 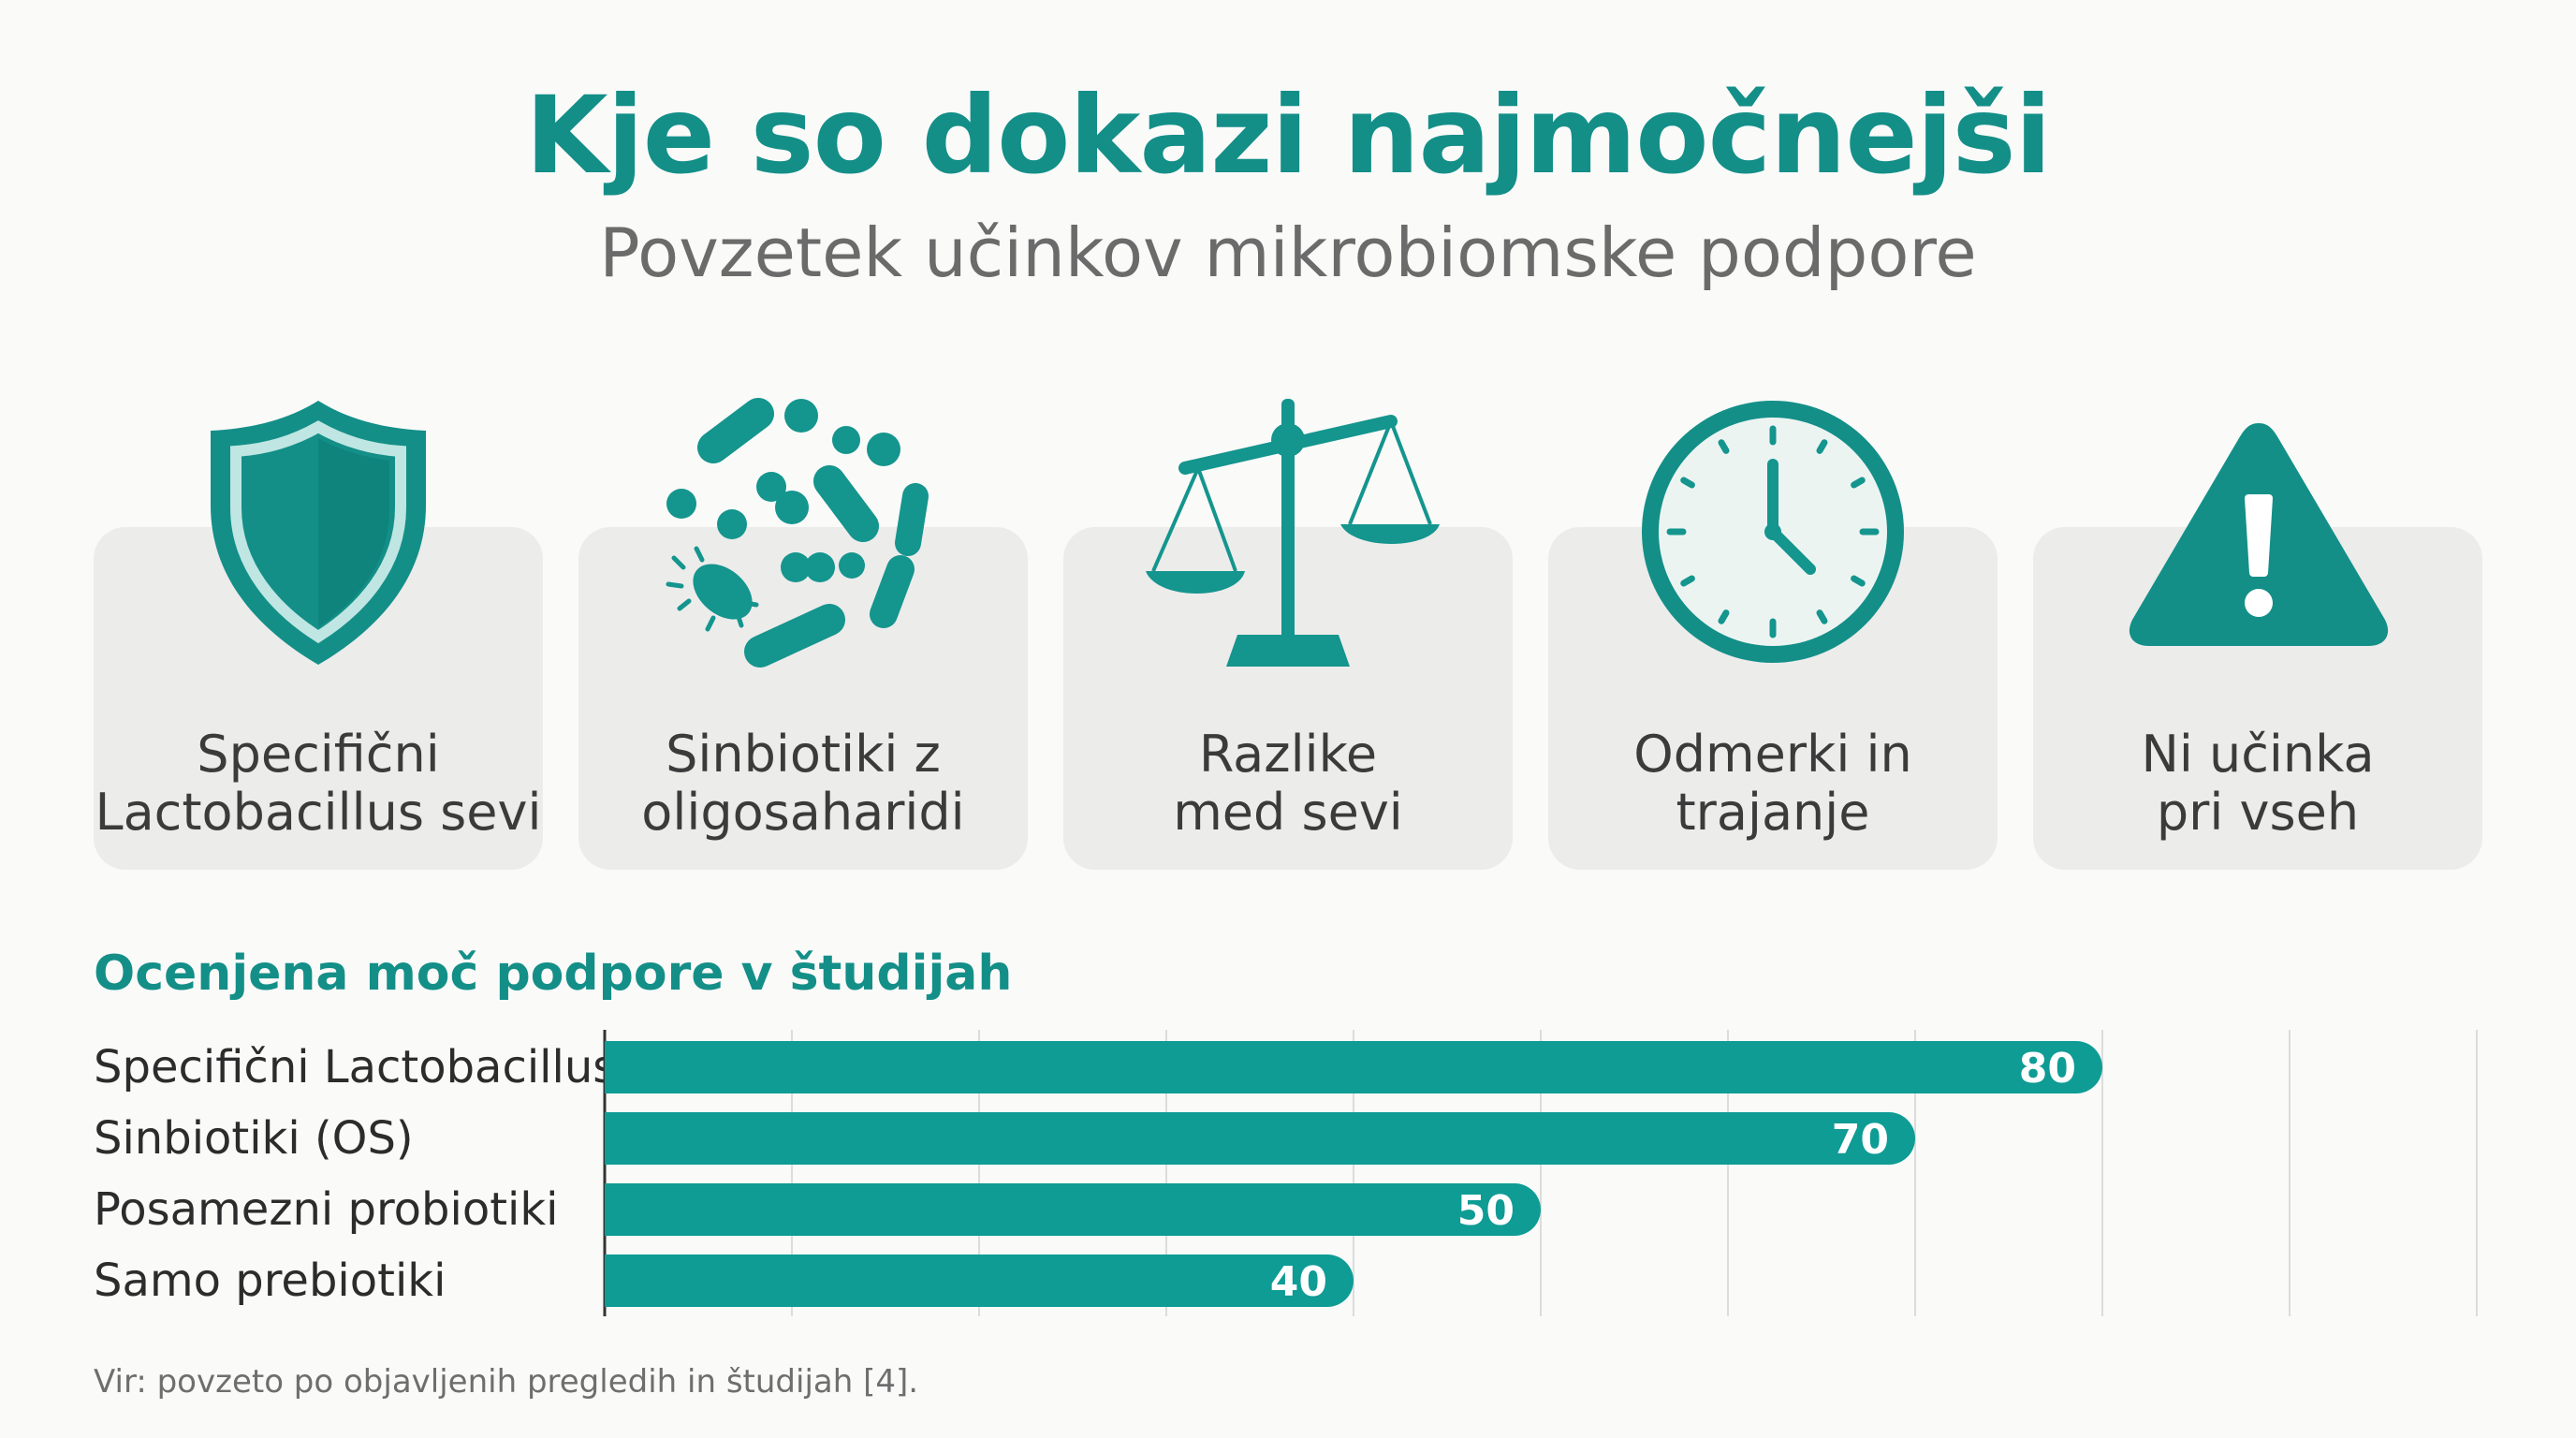 What do you see at coordinates (326, 1209) in the screenshot?
I see `category-label: Posamezni probiotiki` at bounding box center [326, 1209].